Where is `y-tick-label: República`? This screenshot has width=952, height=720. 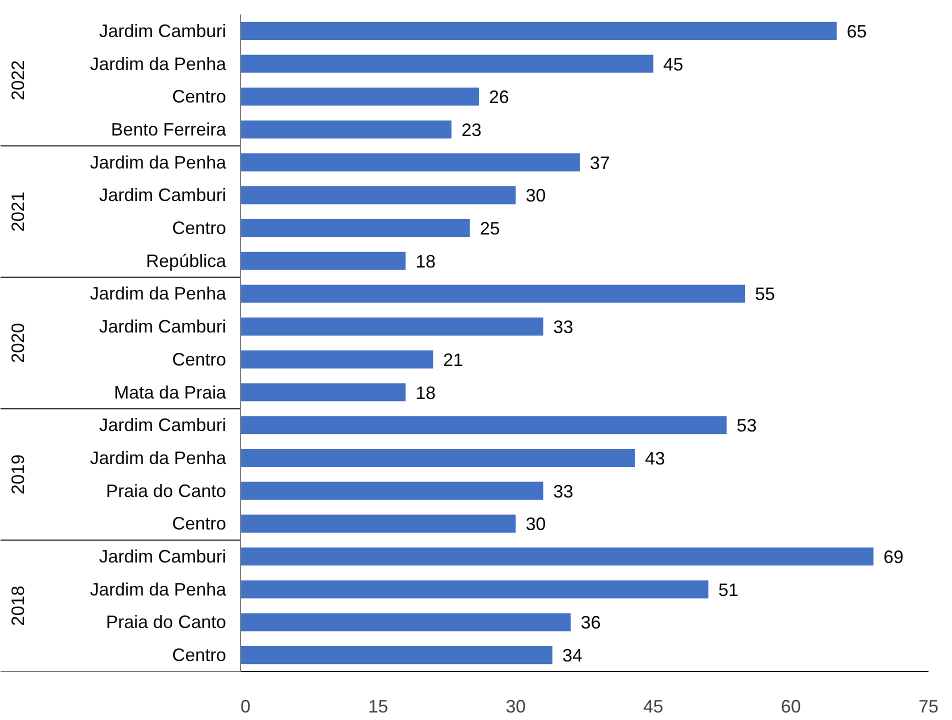 y-tick-label: República is located at coordinates (187, 260).